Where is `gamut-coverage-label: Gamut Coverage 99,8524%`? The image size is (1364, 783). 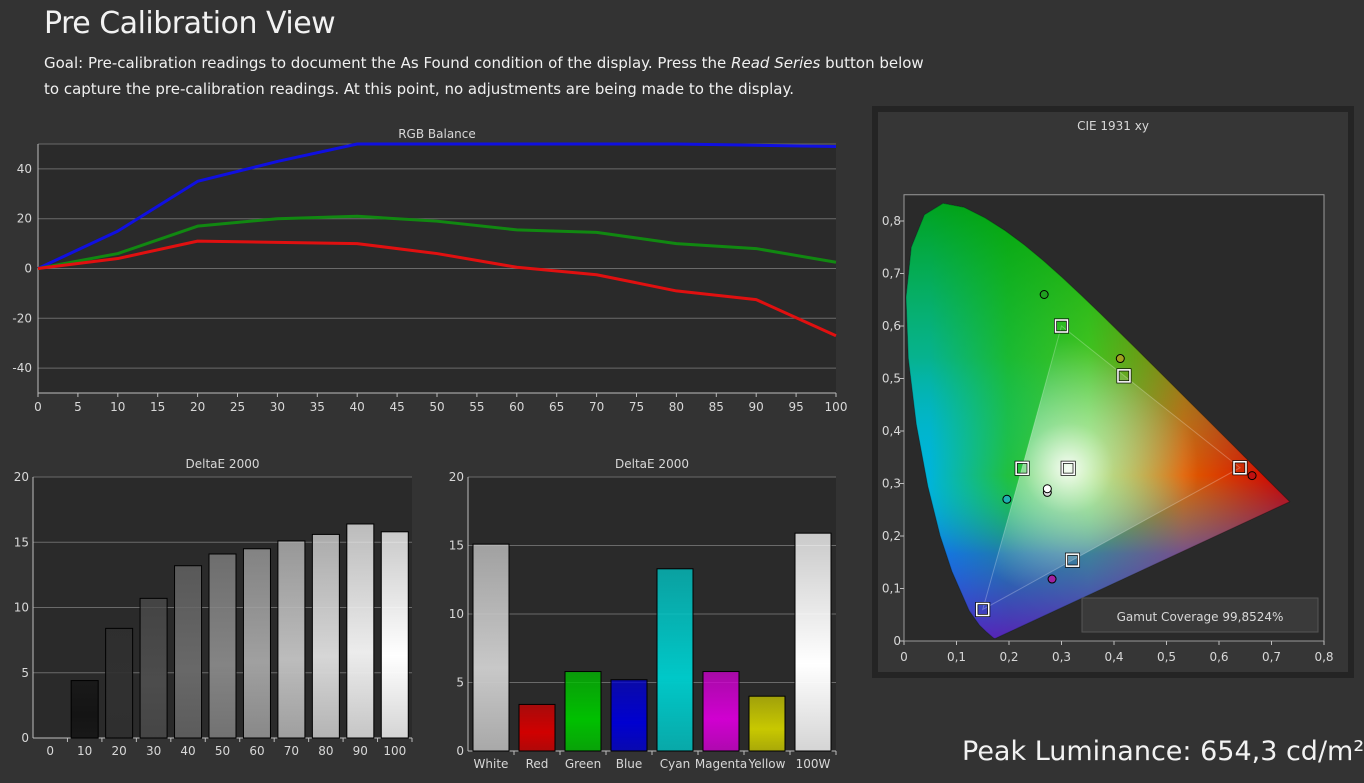
gamut-coverage-label: Gamut Coverage 99,8524% is located at coordinates (1200, 617).